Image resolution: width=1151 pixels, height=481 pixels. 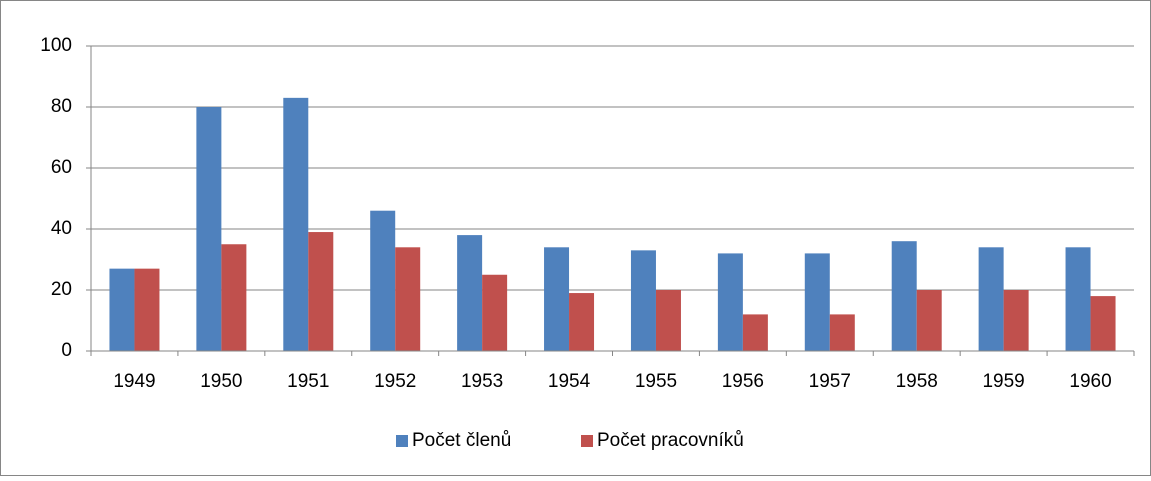 I want to click on y-tick-label: 80, so click(x=61, y=106).